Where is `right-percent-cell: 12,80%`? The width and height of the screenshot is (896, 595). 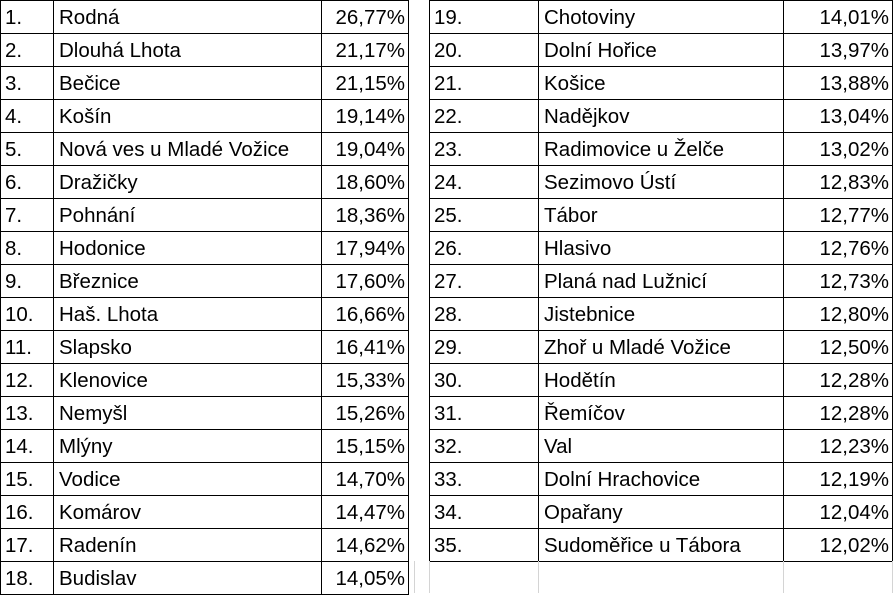
right-percent-cell: 12,80% is located at coordinates (854, 314).